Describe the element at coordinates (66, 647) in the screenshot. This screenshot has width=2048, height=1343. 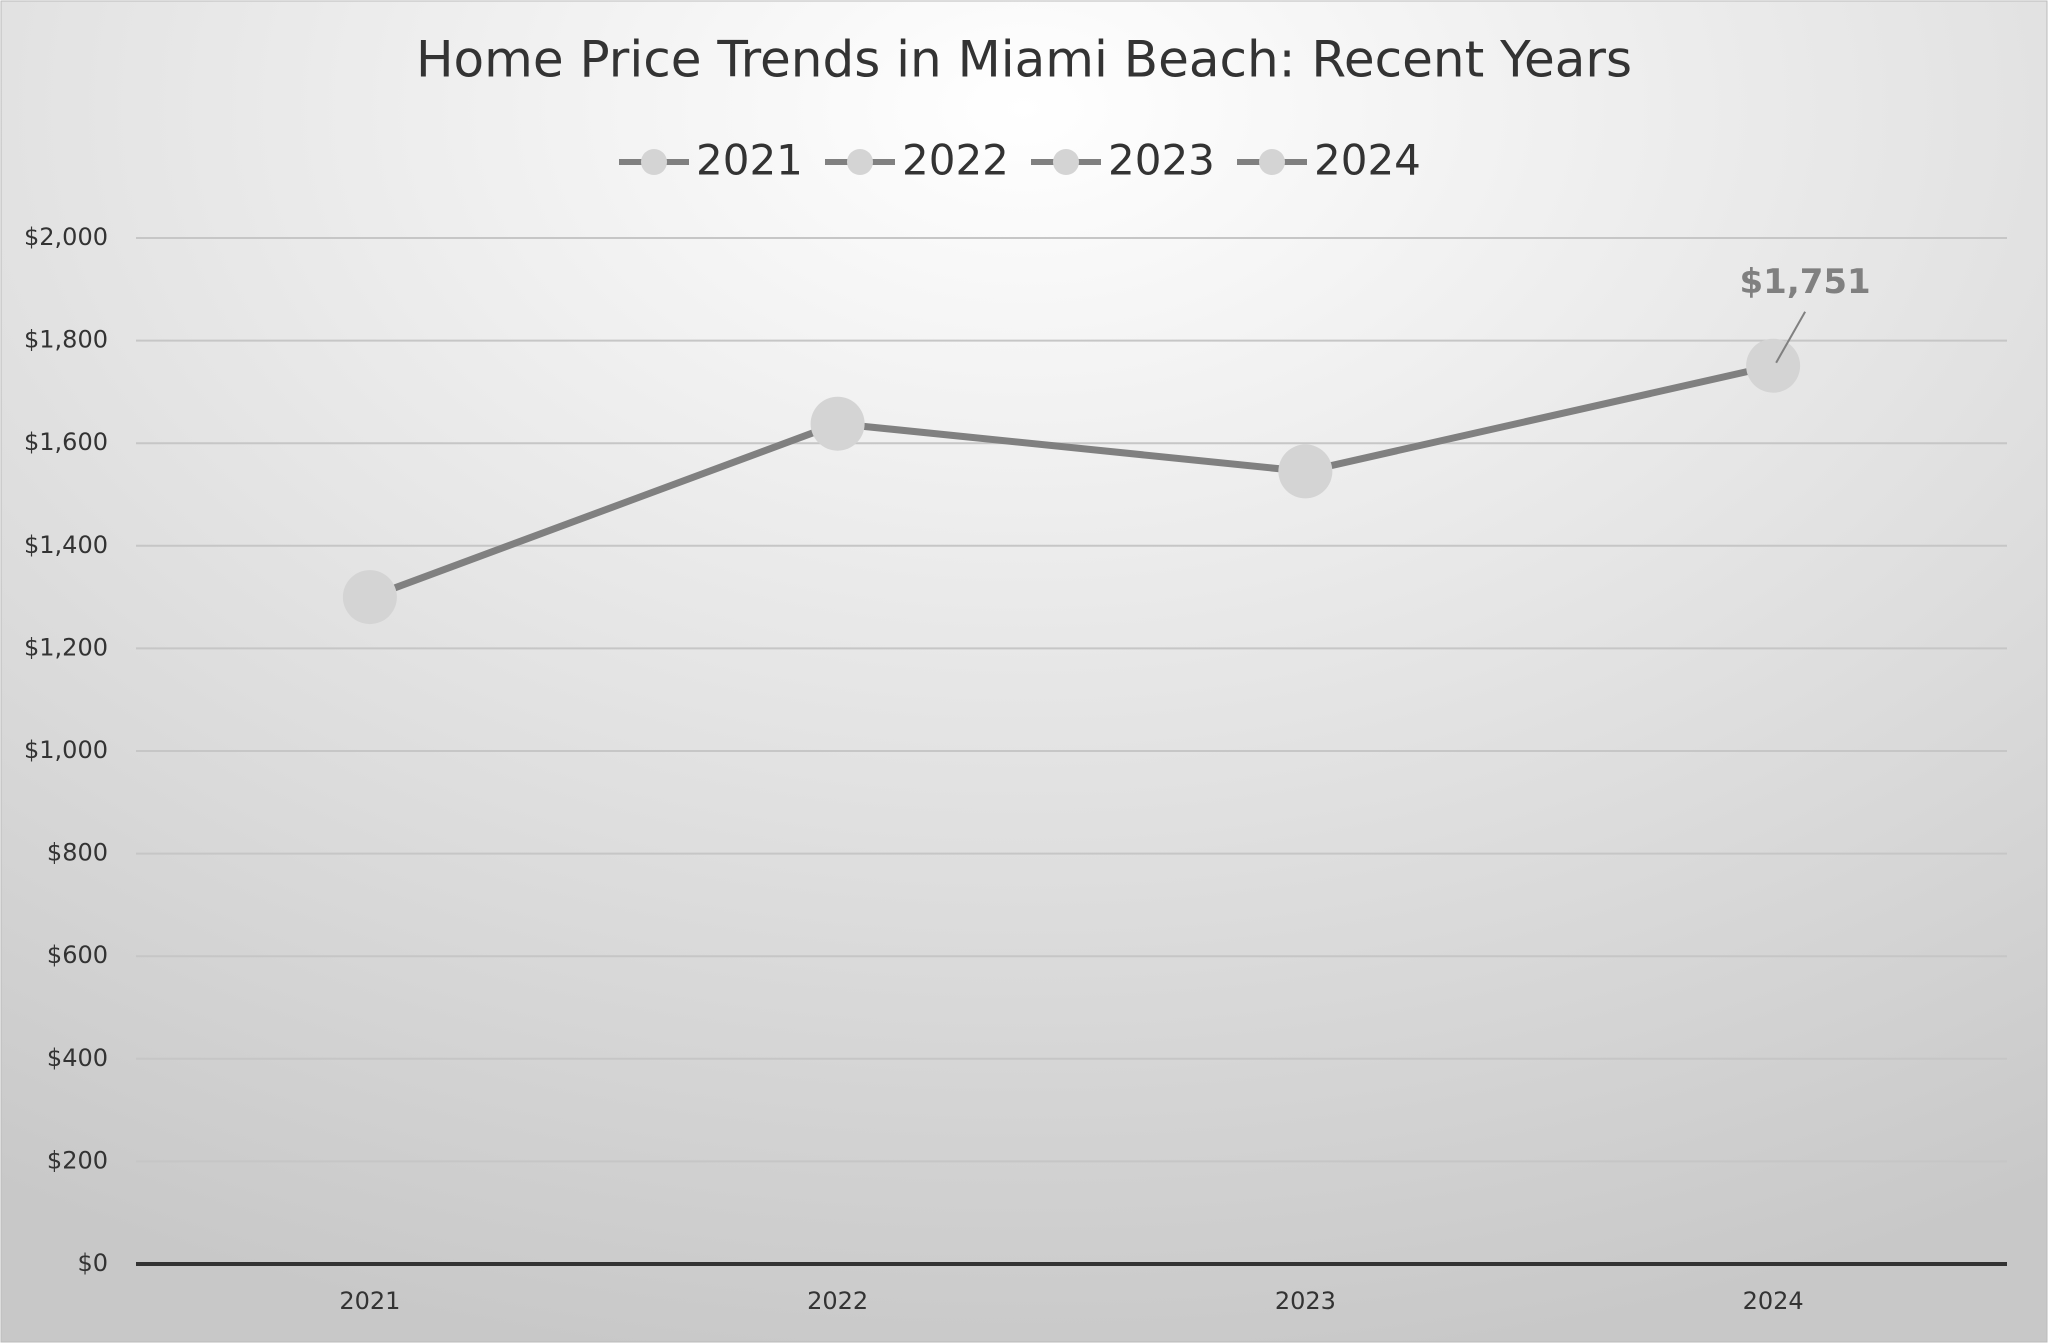
I see `y-tick-label: $1,200` at that location.